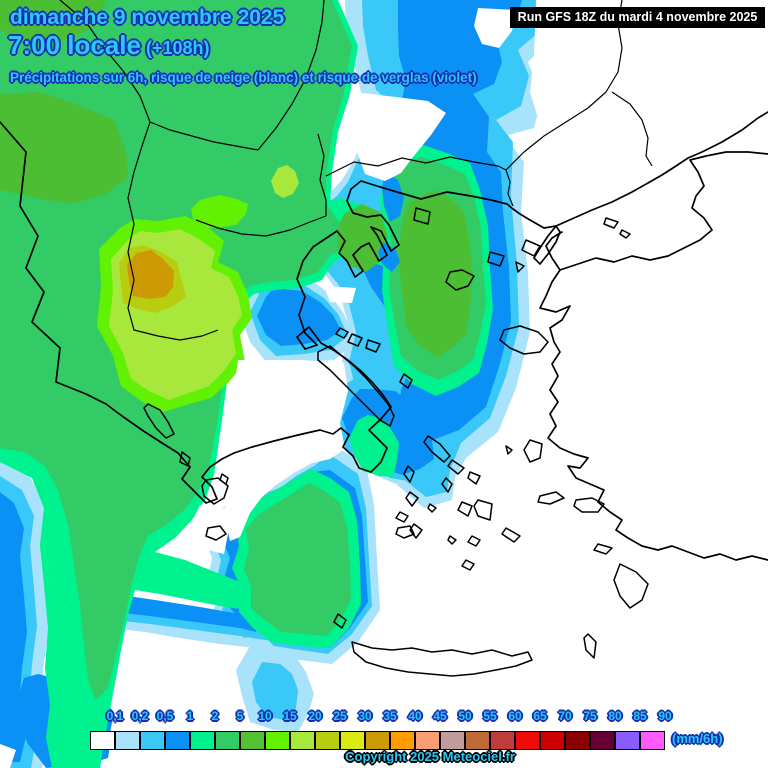 Image resolution: width=768 pixels, height=768 pixels. What do you see at coordinates (524, 451) in the screenshot?
I see `island-chios` at bounding box center [524, 451].